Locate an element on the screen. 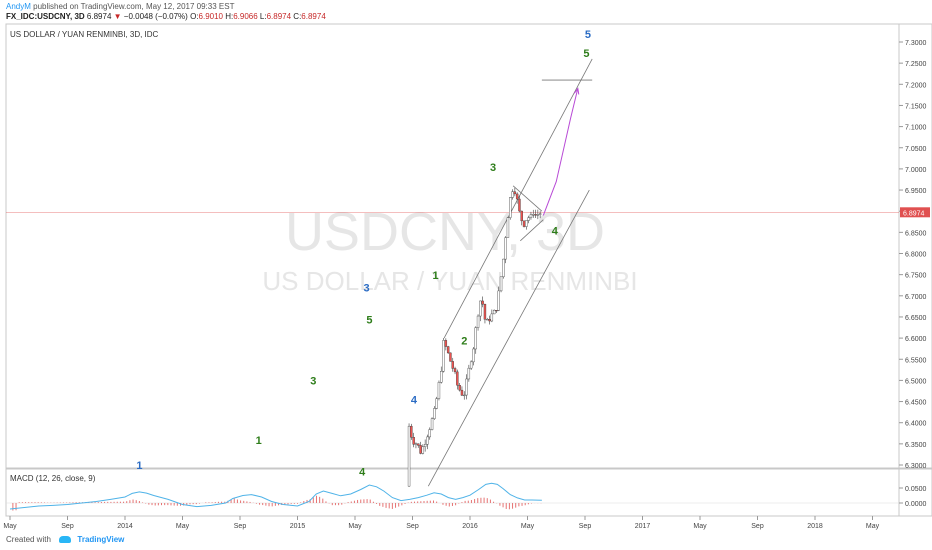  tradingview-brand: TradingView is located at coordinates (101, 539).